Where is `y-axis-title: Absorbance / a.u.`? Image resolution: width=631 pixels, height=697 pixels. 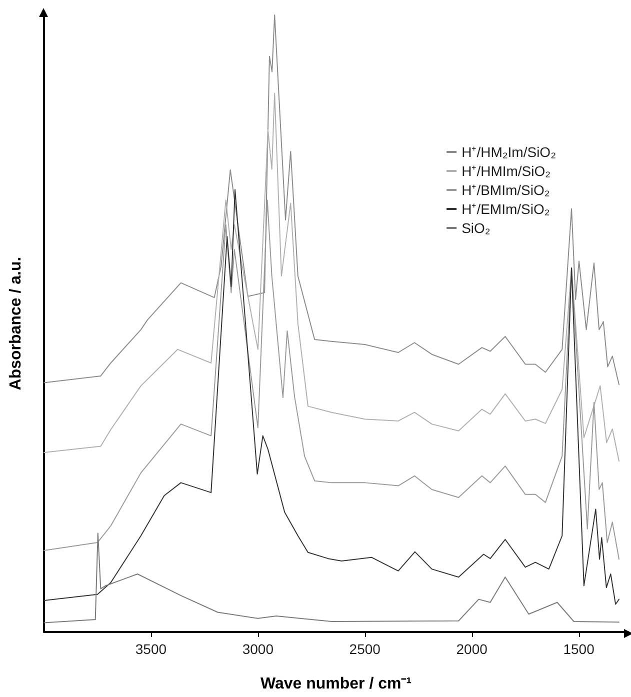 y-axis-title: Absorbance / a.u. is located at coordinates (16, 323).